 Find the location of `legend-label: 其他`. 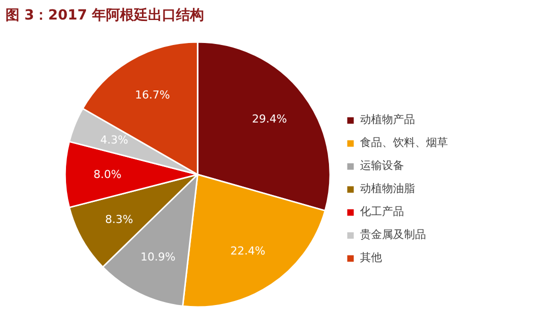

legend-label: 其他 is located at coordinates (371, 257).